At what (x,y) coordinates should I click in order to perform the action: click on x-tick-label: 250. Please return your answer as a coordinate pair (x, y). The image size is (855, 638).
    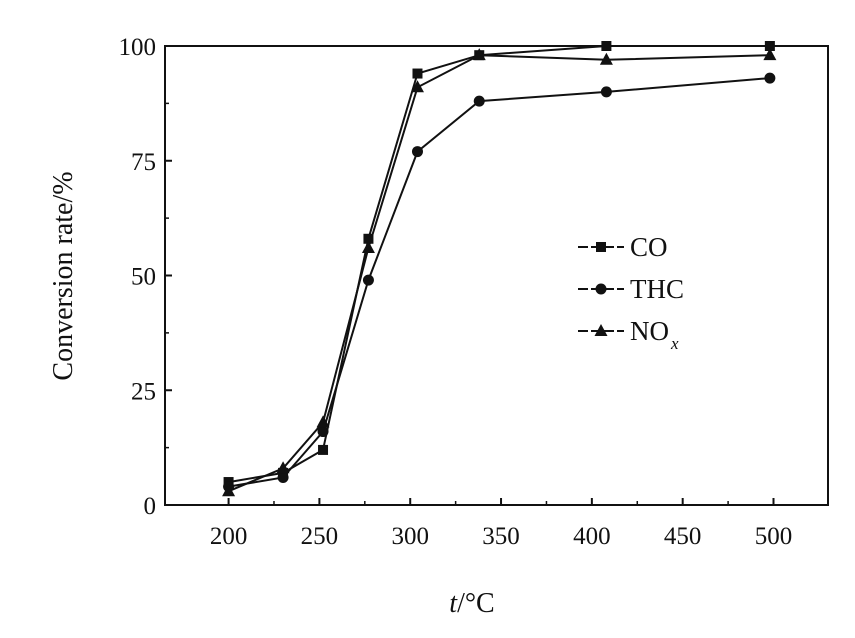
    Looking at the image, I should click on (320, 536).